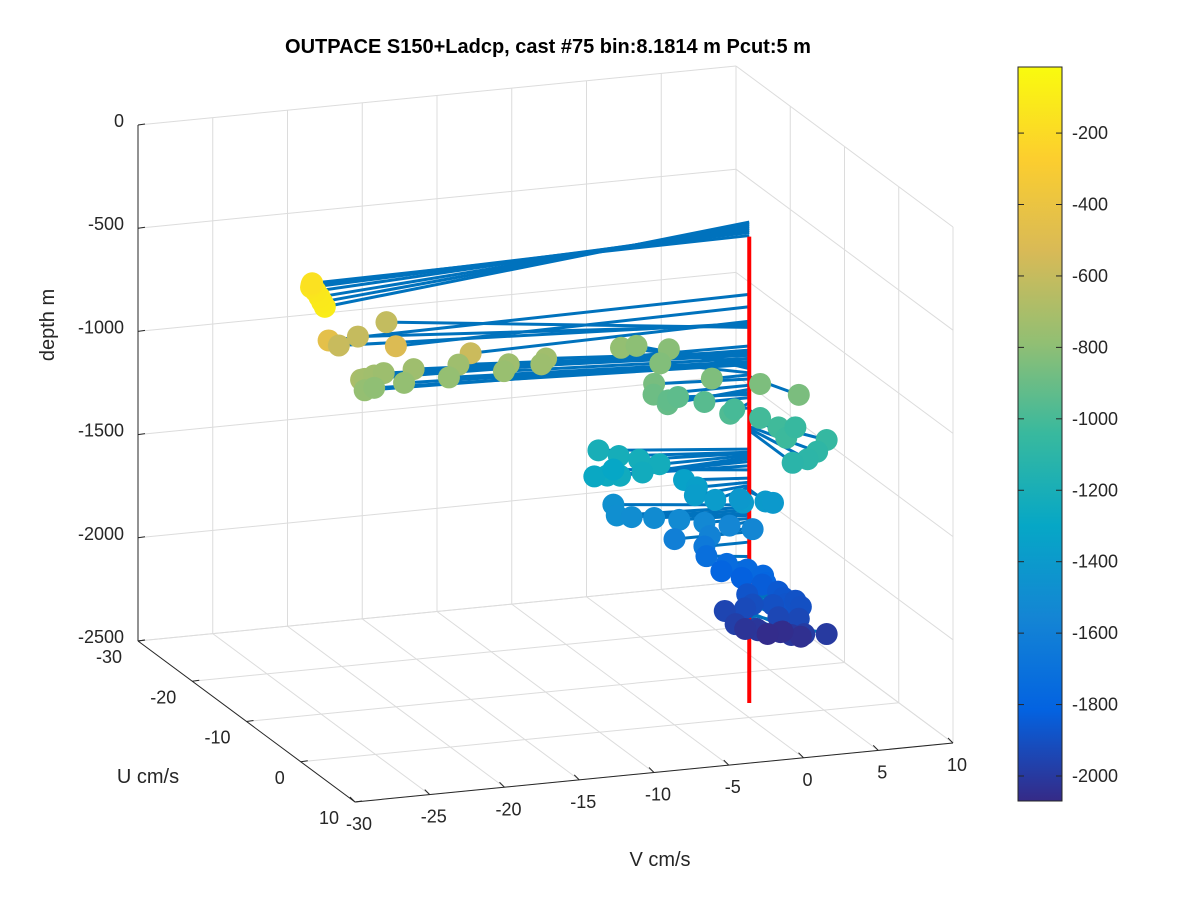 The width and height of the screenshot is (1200, 900). I want to click on x-axis-label: V cm/s, so click(659, 860).